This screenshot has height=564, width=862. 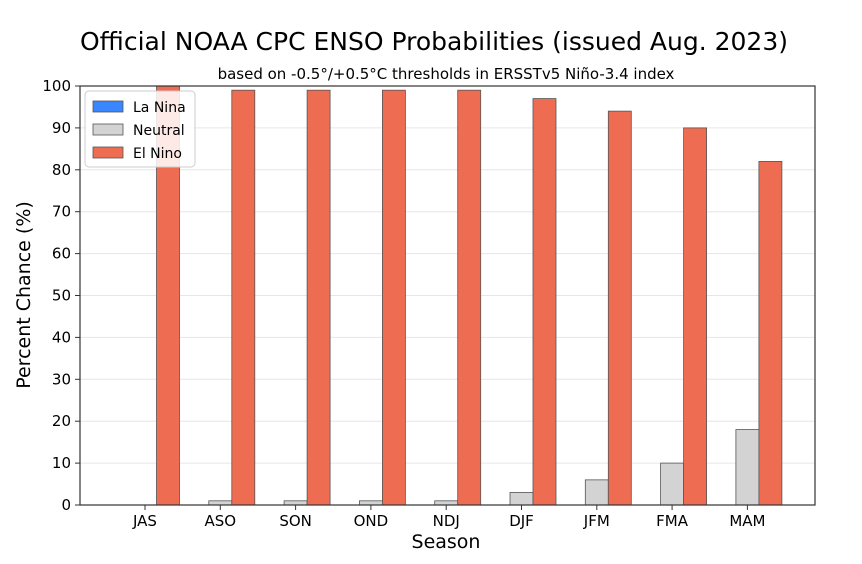 What do you see at coordinates (446, 521) in the screenshot?
I see `x-tick-label: NDJ` at bounding box center [446, 521].